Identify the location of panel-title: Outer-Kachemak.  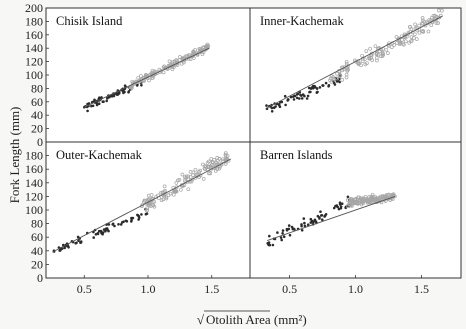
(99, 155).